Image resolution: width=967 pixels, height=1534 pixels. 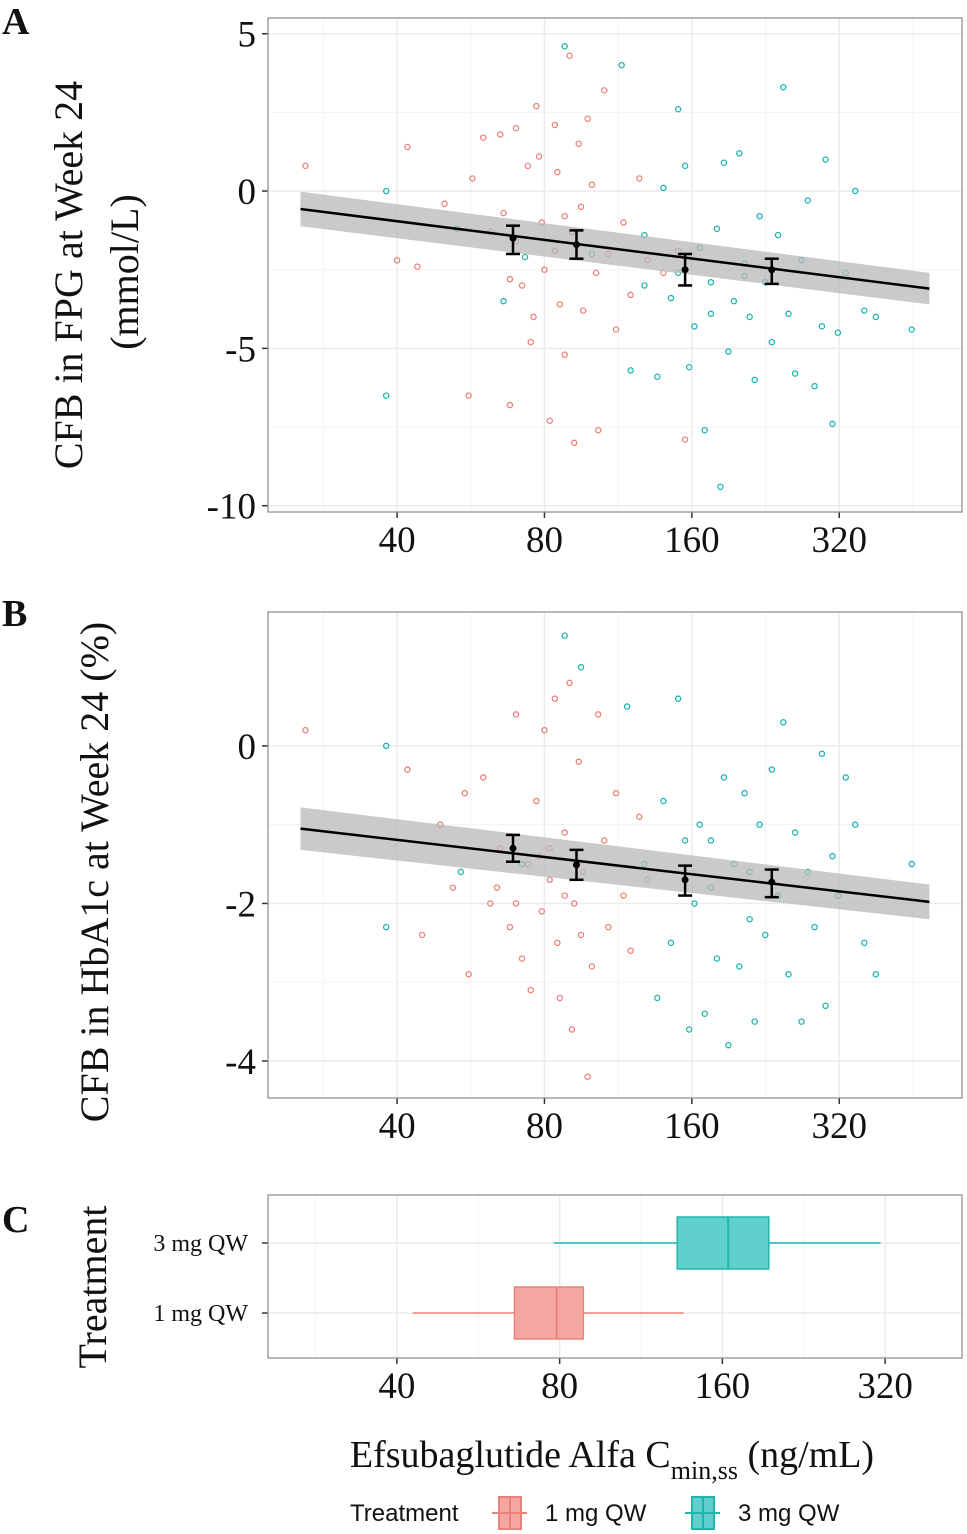 I want to click on panel-b-ylabel: CFB in HbA1c at Week 24 (%), so click(x=94, y=872).